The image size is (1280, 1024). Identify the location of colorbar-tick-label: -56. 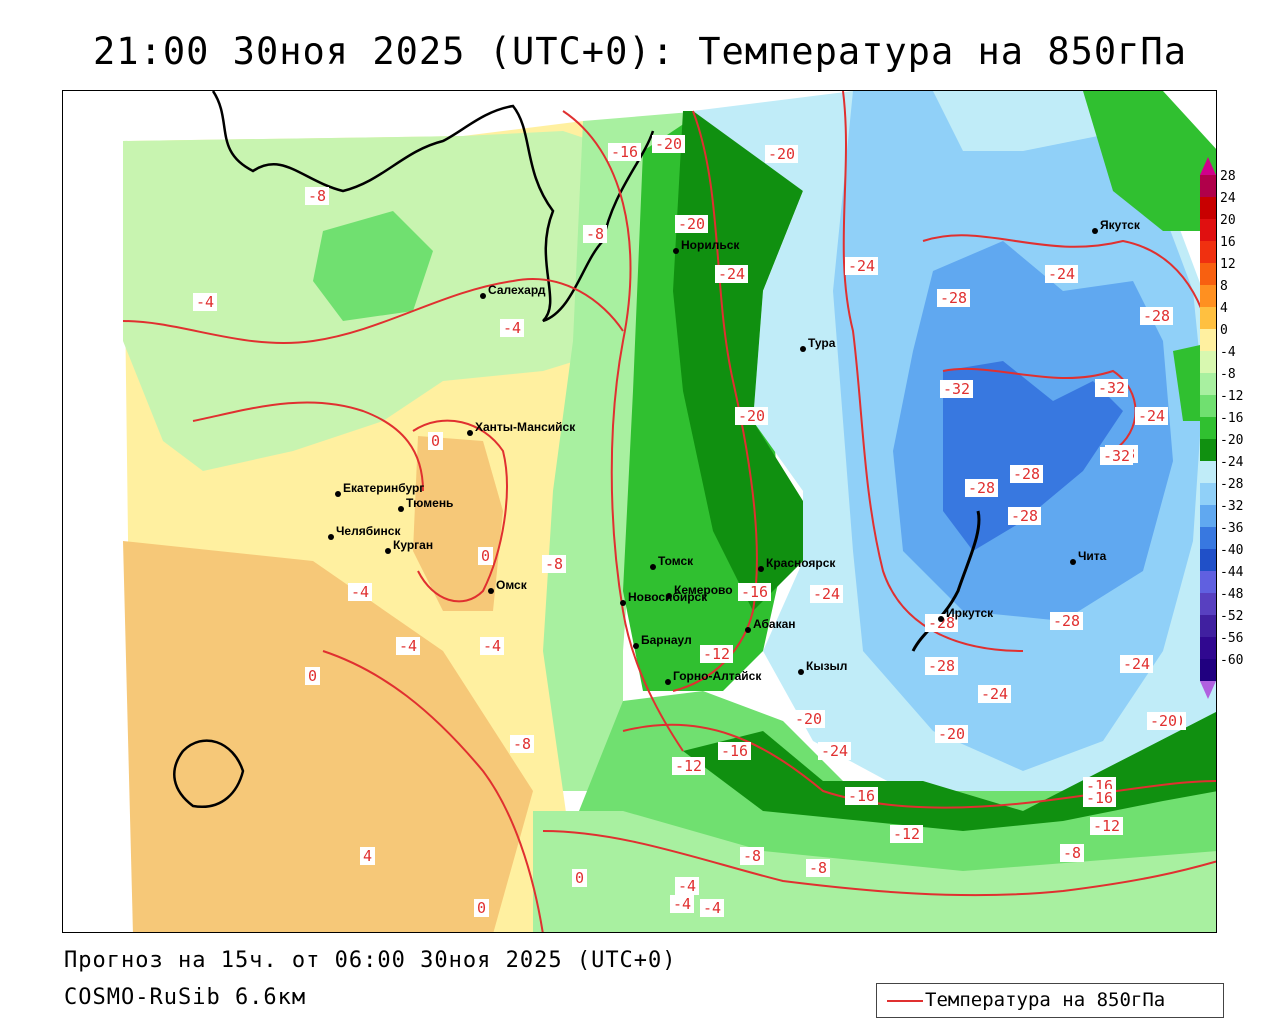
(1232, 638).